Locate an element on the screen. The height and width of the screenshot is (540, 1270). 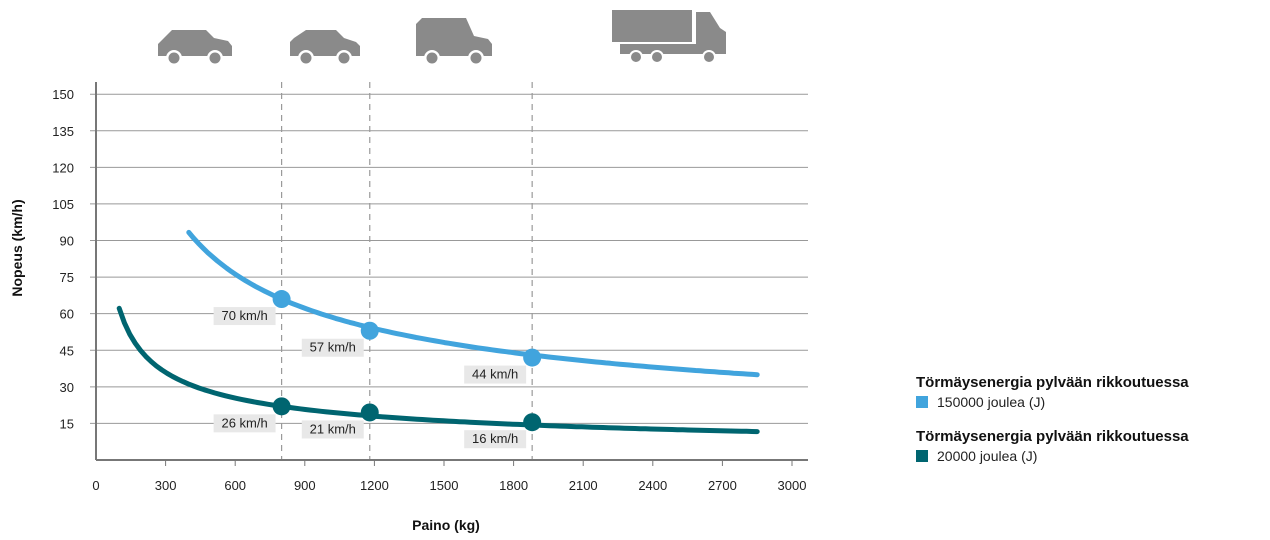
data-label: 44 km/h is located at coordinates (495, 374).